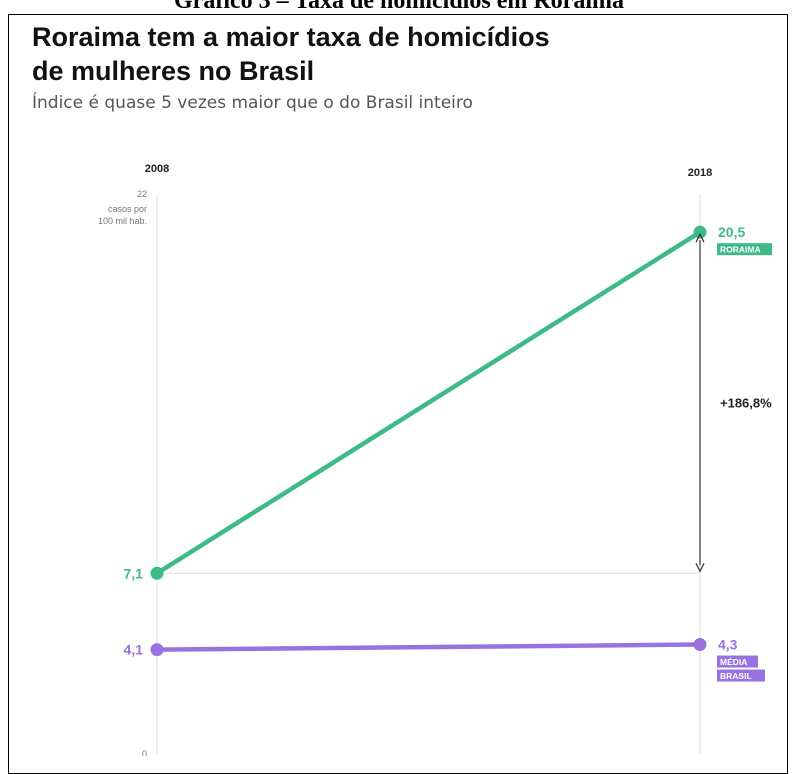  What do you see at coordinates (700, 568) in the screenshot?
I see `change-arrow-head-bottom` at bounding box center [700, 568].